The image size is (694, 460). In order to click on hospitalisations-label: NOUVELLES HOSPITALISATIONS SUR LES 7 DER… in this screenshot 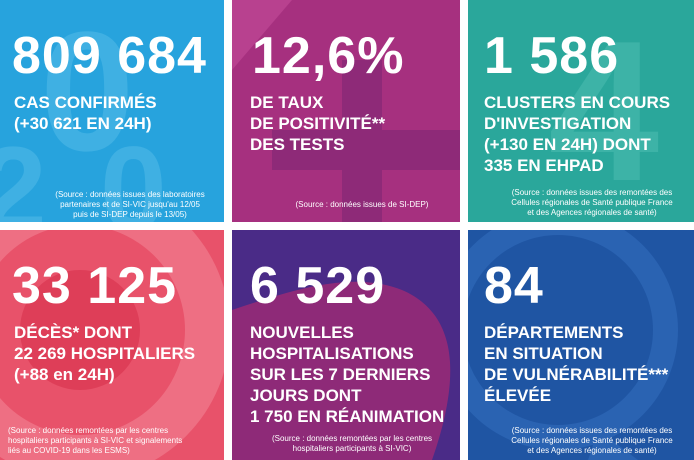, I will do `click(347, 374)`.